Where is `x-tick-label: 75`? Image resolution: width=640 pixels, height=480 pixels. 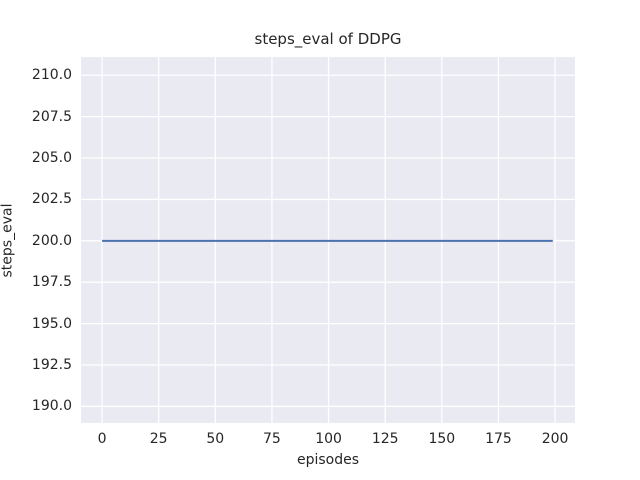
x-tick-label: 75 is located at coordinates (272, 439).